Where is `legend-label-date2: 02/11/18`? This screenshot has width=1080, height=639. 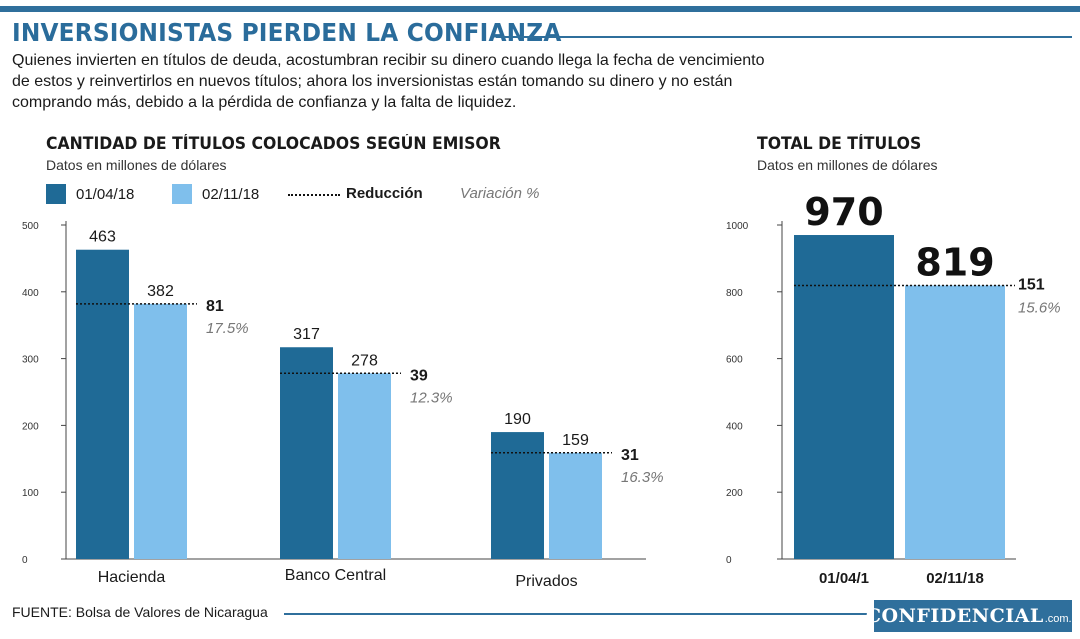
legend-label-date2: 02/11/18 is located at coordinates (231, 194).